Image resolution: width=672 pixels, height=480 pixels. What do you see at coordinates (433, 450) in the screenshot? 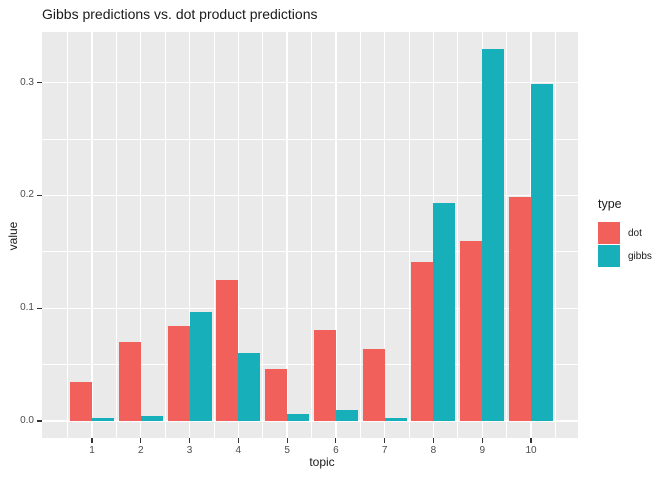
I see `x-tick-label: 8` at bounding box center [433, 450].